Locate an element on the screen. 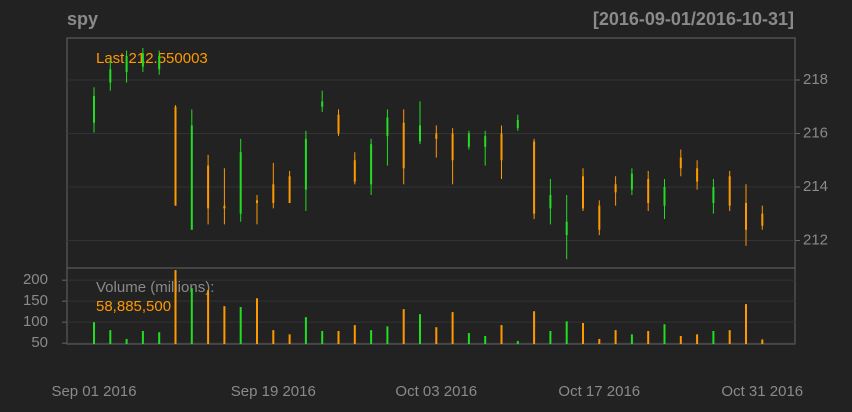 The height and width of the screenshot is (412, 852). y-tick-label: 150 is located at coordinates (35, 300).